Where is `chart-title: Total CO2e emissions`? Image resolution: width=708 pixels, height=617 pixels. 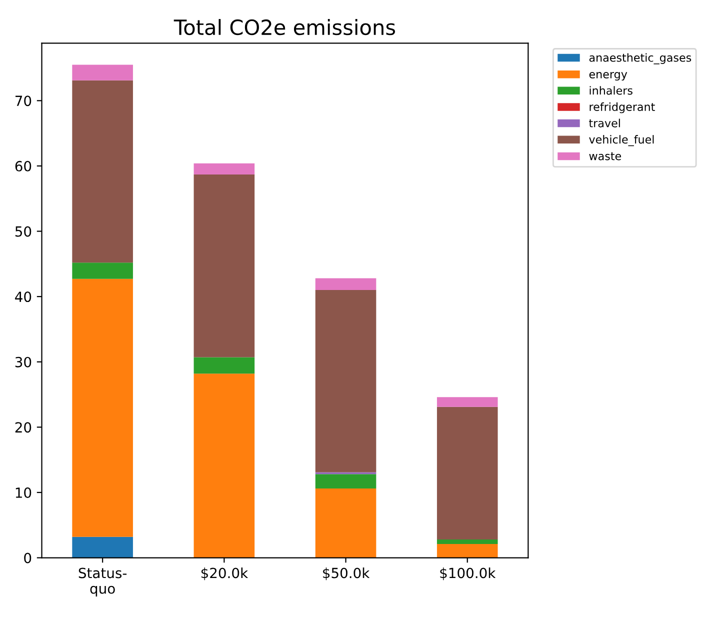
chart-title: Total CO2e emissions is located at coordinates (285, 27).